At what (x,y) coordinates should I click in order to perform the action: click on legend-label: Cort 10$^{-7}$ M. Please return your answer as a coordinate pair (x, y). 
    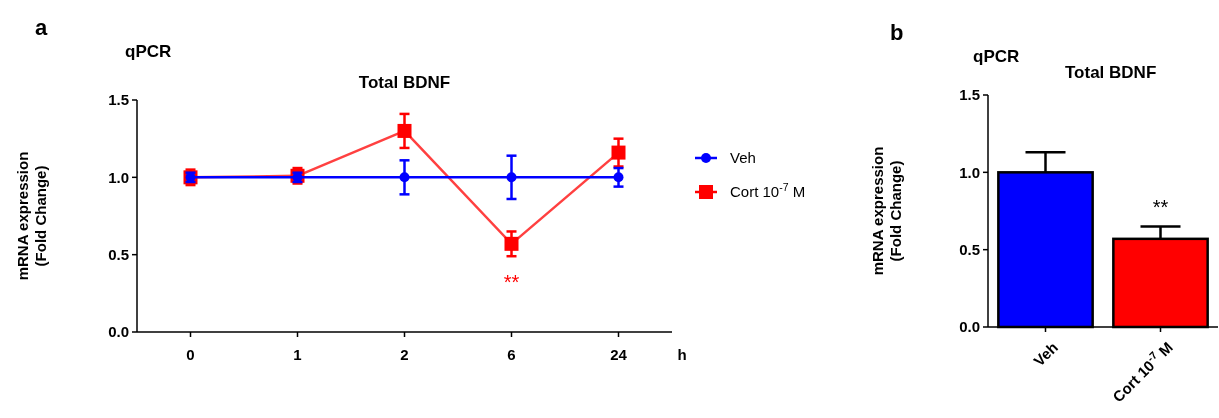
    Looking at the image, I should click on (768, 191).